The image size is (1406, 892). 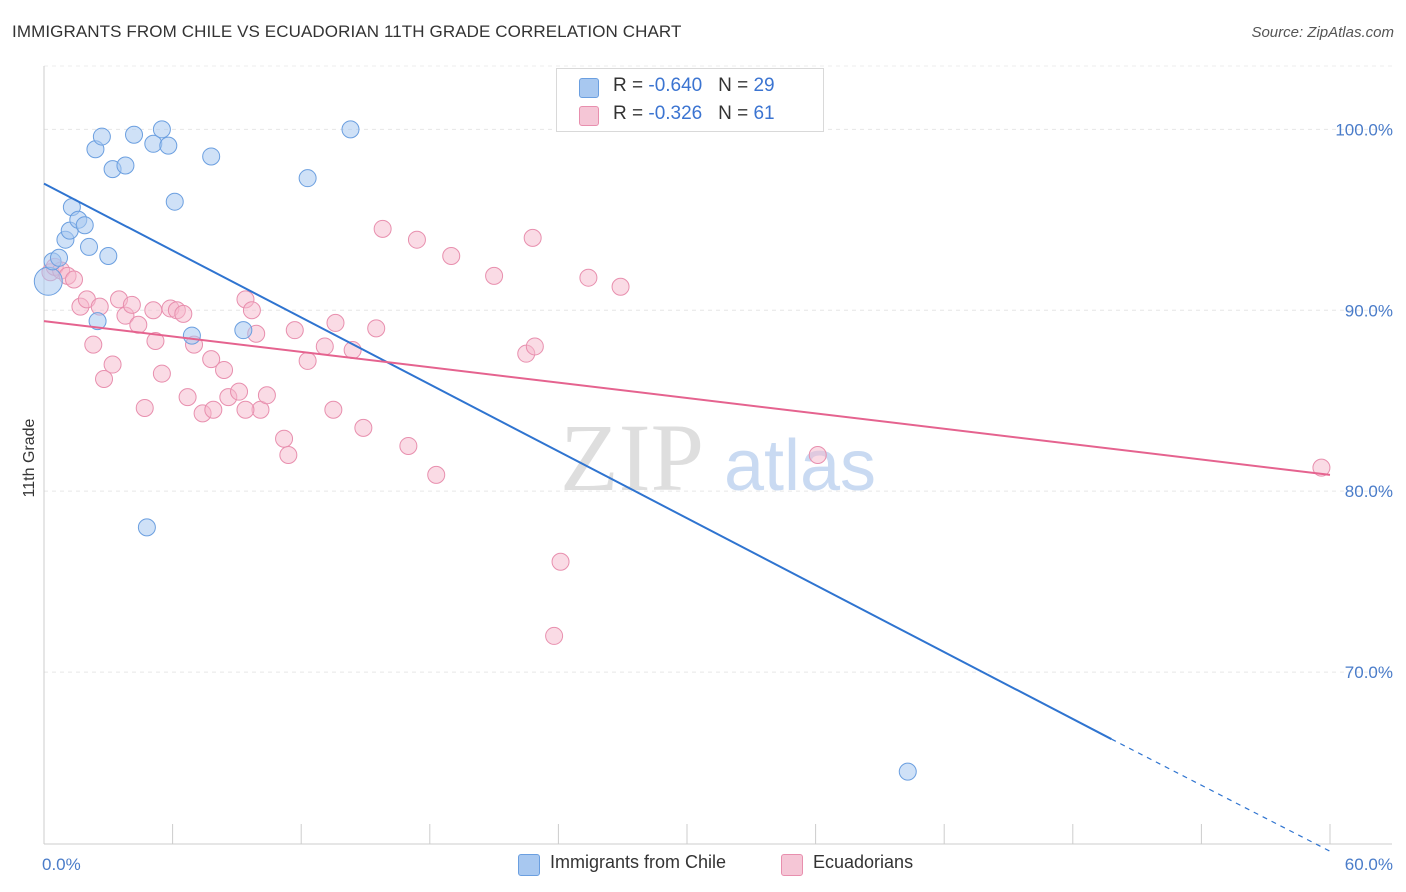 I want to click on legend-r-value: -0.326, so click(x=675, y=113).